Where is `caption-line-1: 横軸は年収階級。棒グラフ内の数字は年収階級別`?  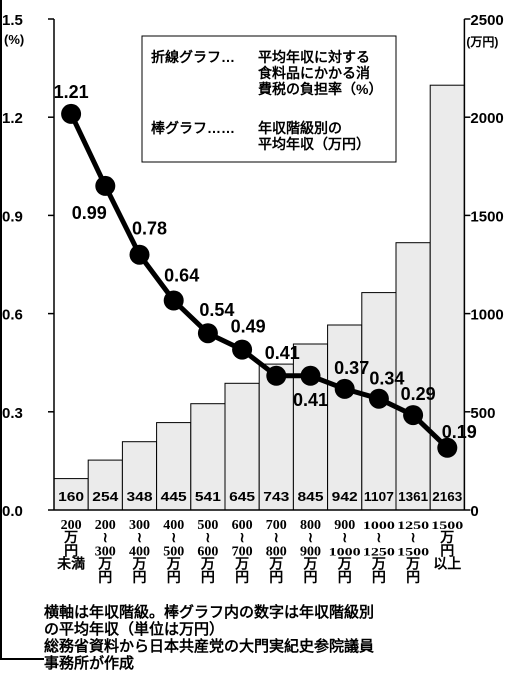
caption-line-1: 横軸は年収階級。棒グラフ内の数字は年収階級別 is located at coordinates (209, 612).